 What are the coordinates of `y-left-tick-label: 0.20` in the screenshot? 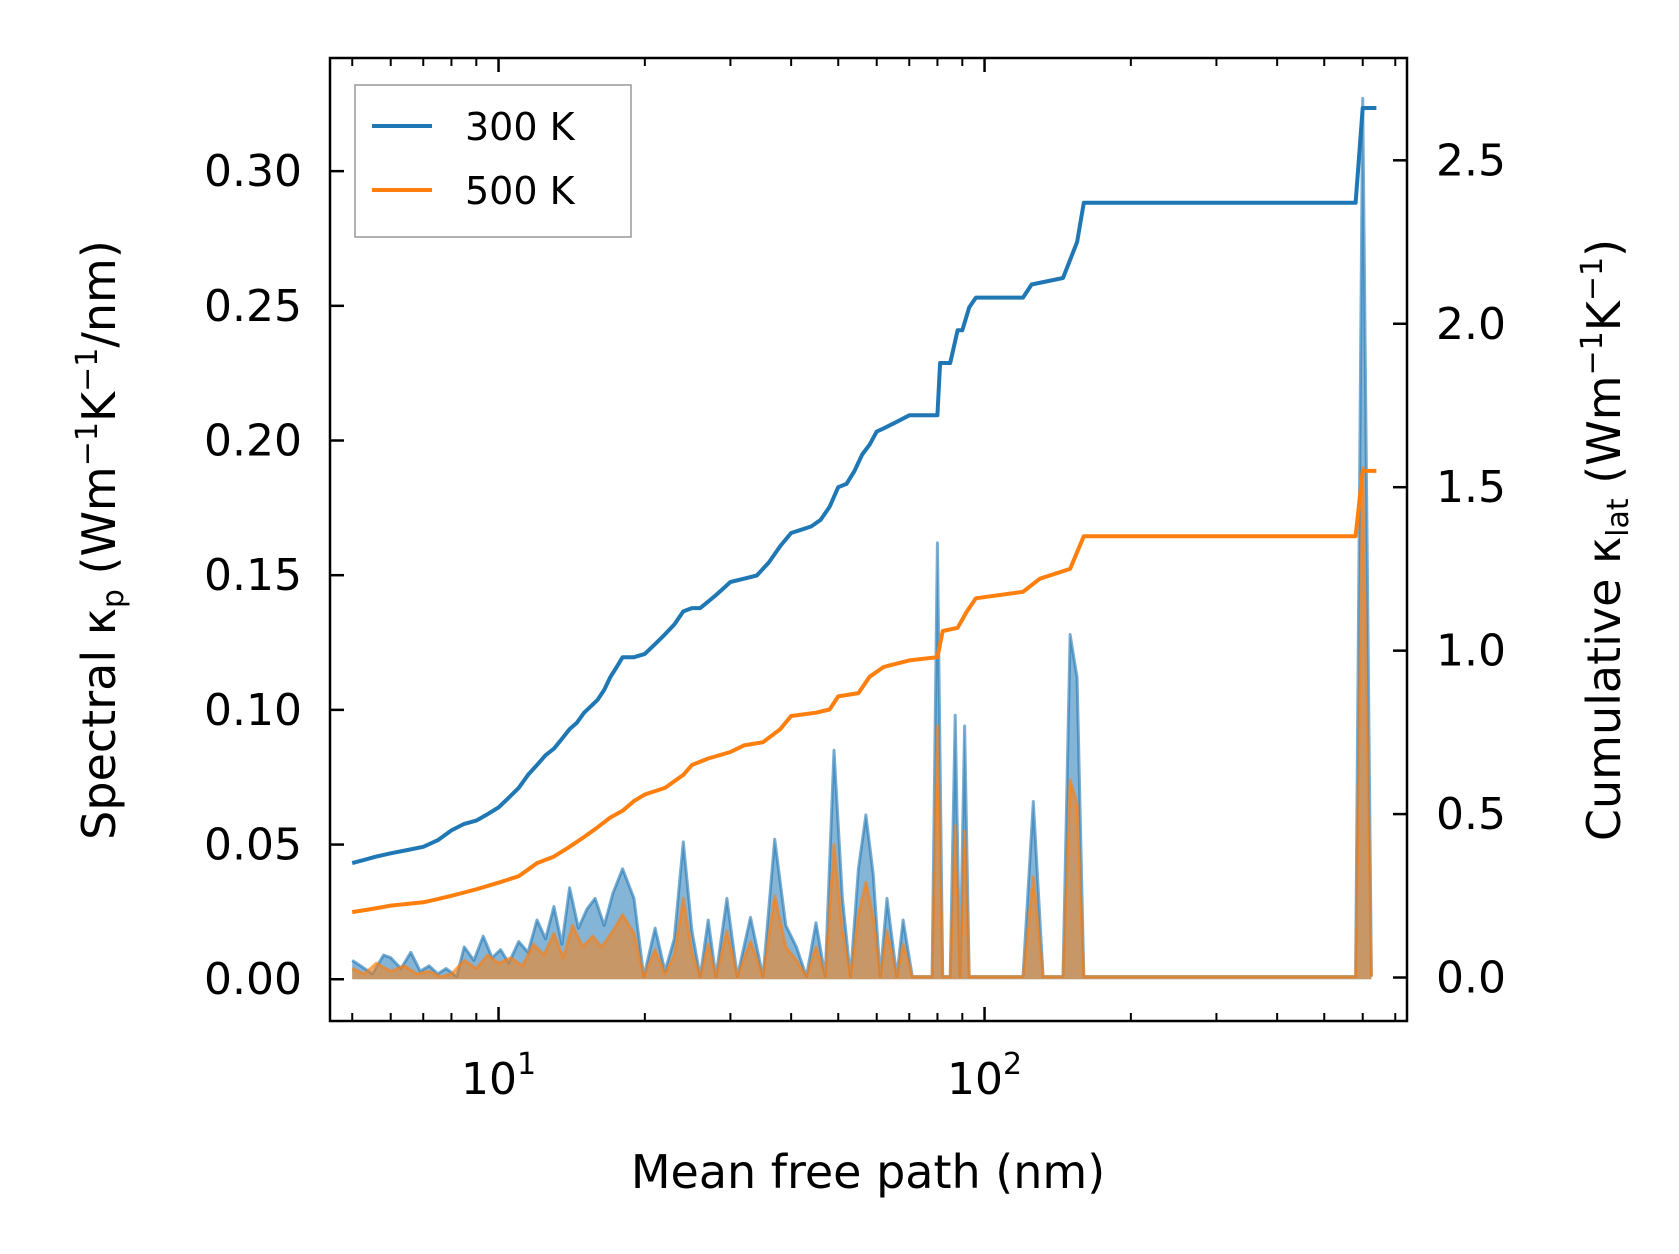 It's located at (253, 441).